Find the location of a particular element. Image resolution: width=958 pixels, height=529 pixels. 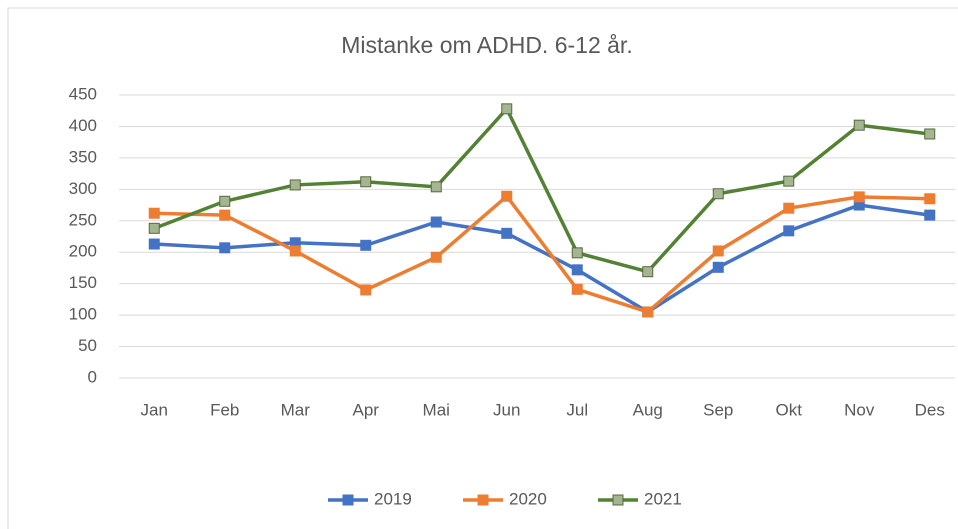

y-tick-label: 450 is located at coordinates (83, 93).